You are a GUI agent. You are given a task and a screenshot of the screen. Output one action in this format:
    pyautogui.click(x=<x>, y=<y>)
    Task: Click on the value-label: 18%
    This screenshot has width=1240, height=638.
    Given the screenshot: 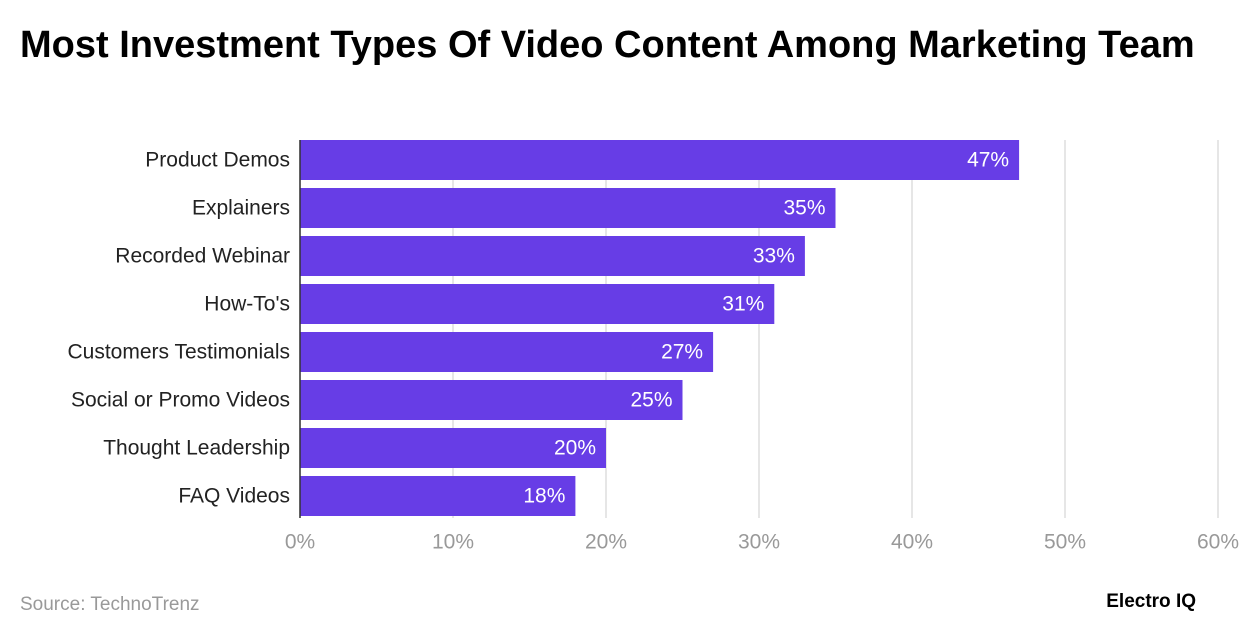 What is the action you would take?
    pyautogui.click(x=544, y=496)
    